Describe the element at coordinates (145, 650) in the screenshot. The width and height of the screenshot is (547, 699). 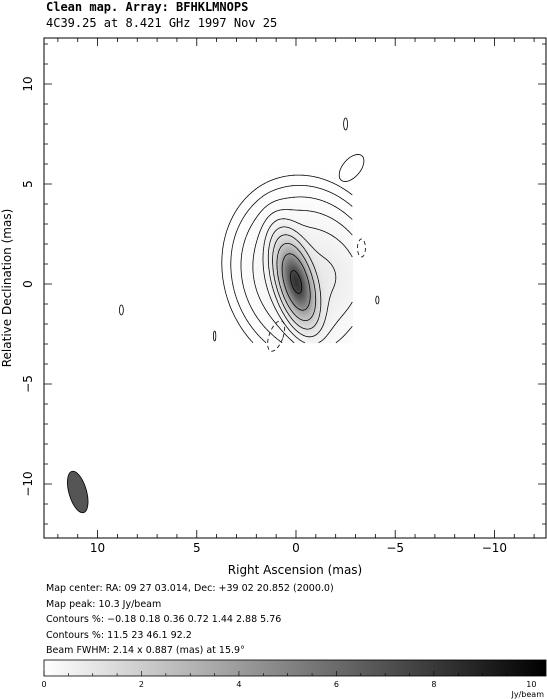
I see `beam-info: Beam FWHM: 2.14 x 0.887 (mas) at 15.9°` at that location.